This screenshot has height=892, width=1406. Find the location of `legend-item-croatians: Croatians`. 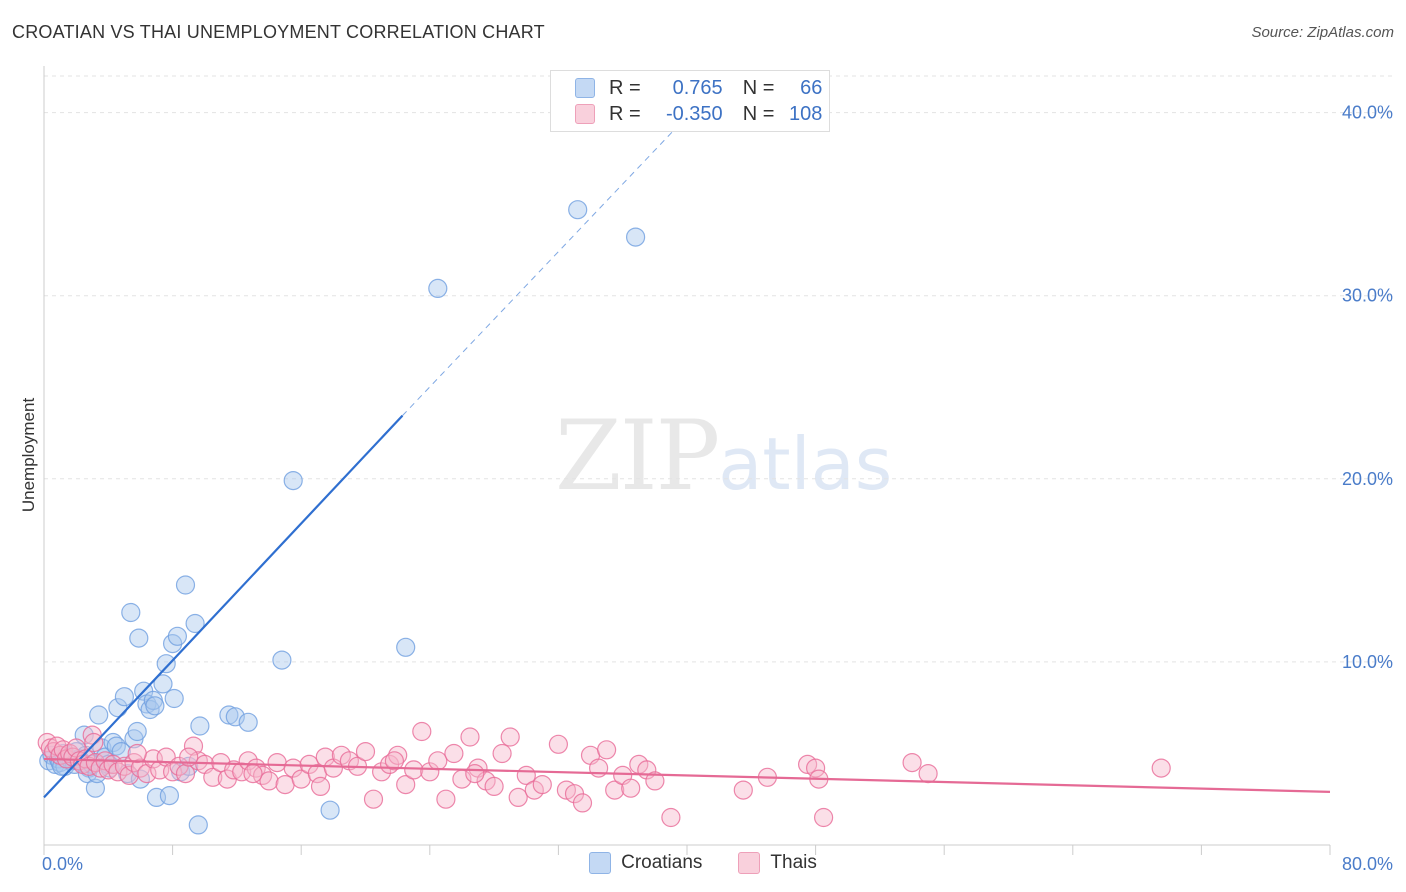

legend-item-croatians: Croatians is located at coordinates (645, 863).